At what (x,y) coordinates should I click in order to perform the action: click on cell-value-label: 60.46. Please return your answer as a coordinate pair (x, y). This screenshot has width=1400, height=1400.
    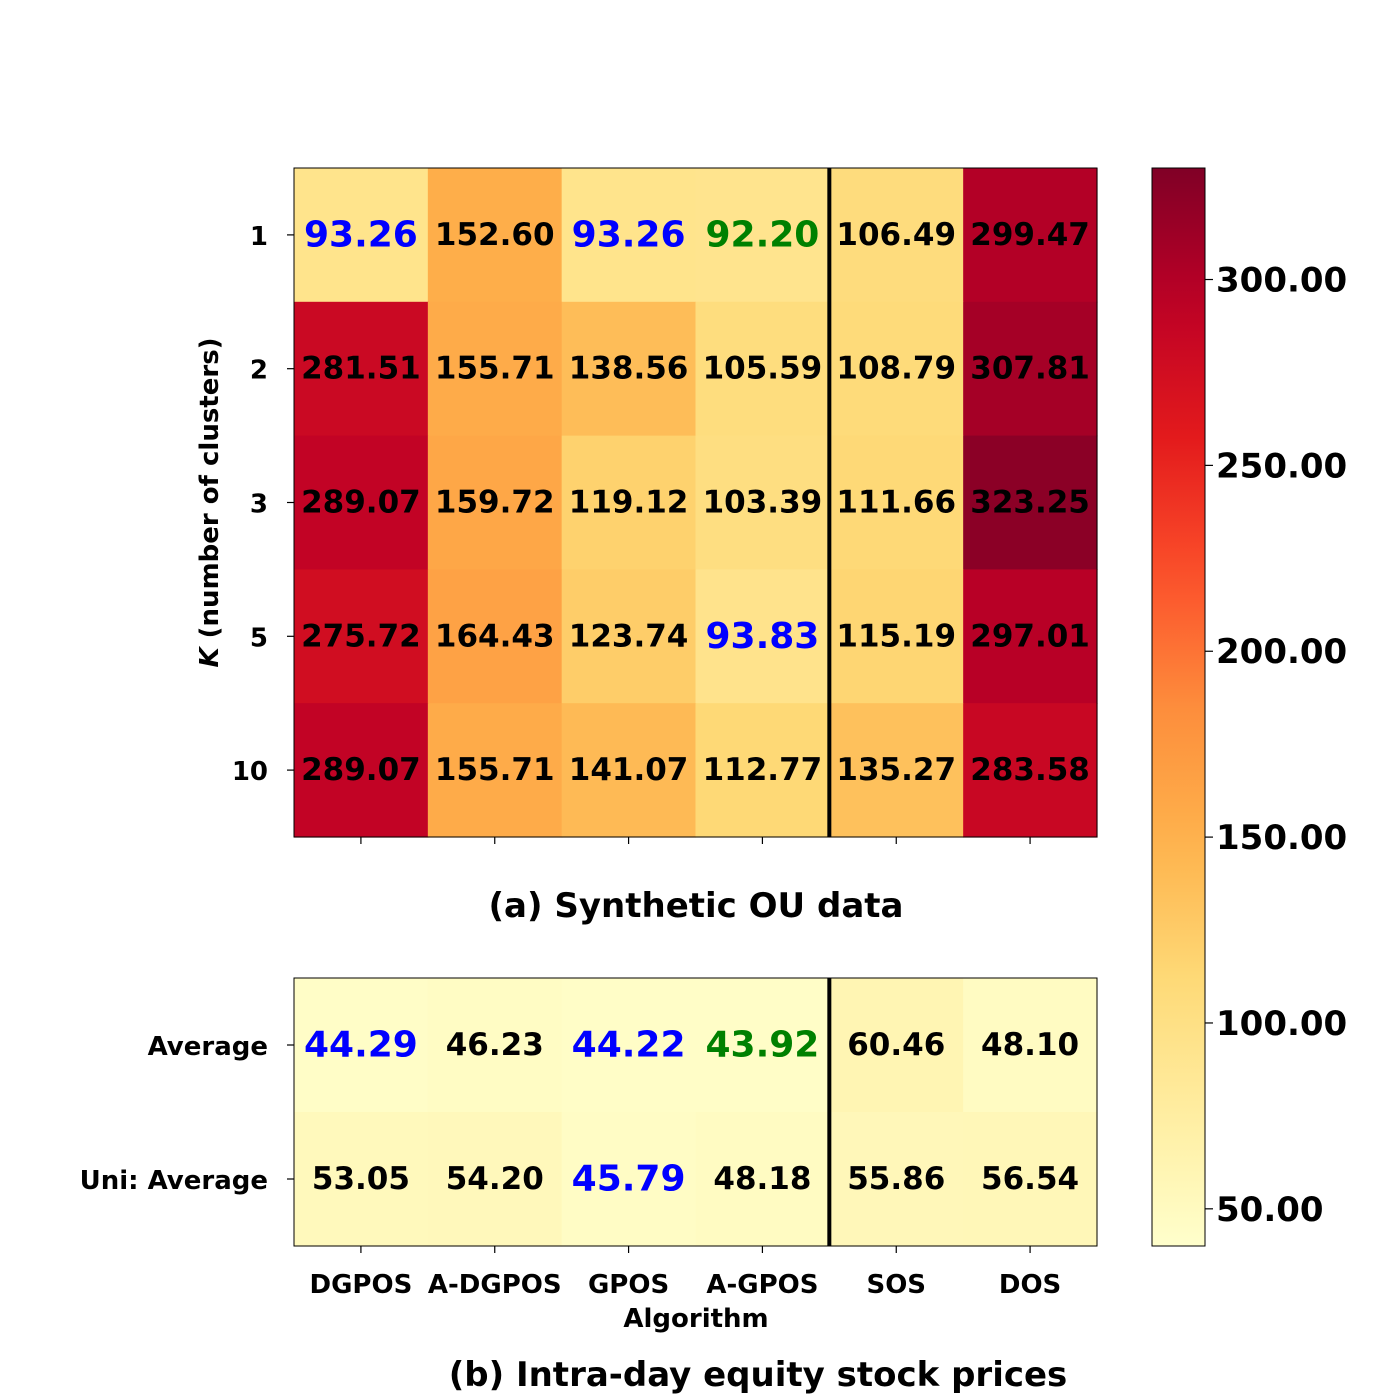
    Looking at the image, I should click on (896, 1045).